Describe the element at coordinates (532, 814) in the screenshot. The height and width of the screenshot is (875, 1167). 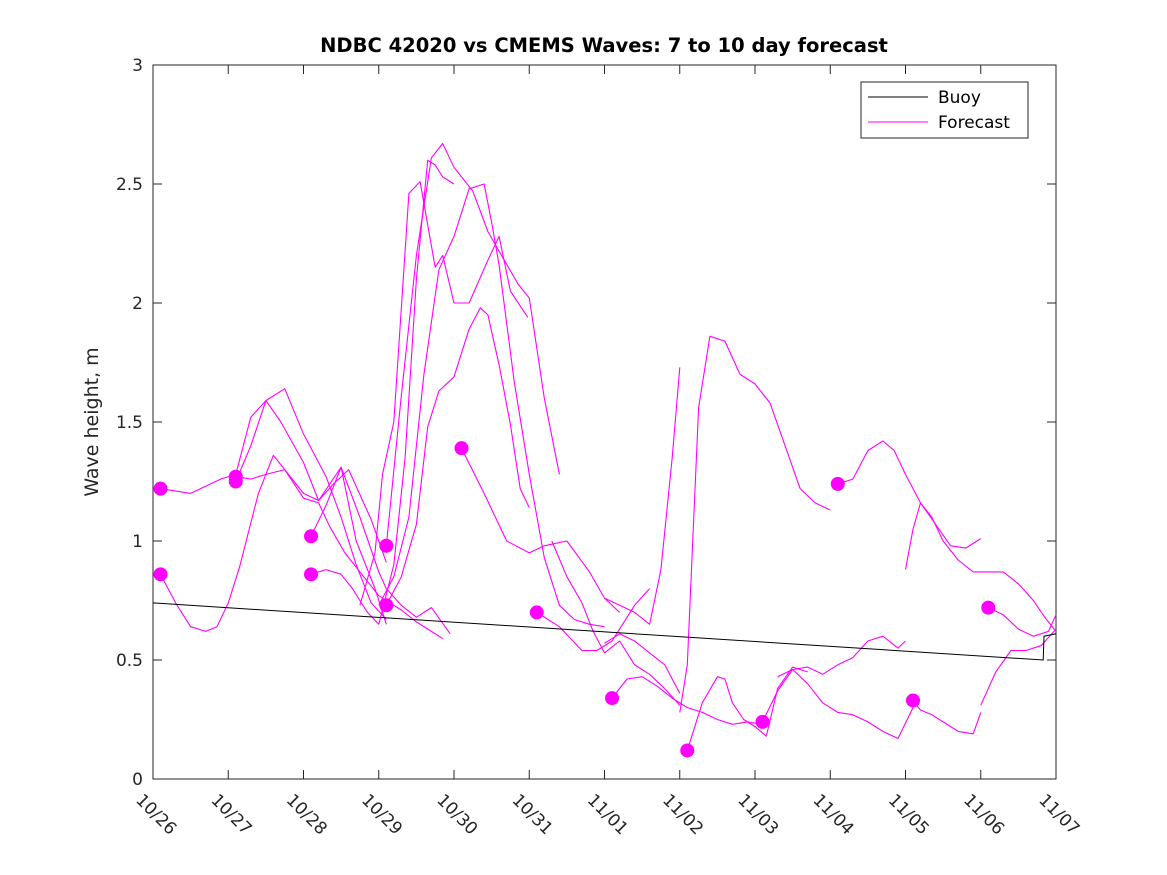
I see `x-tick-label: 10/31` at that location.